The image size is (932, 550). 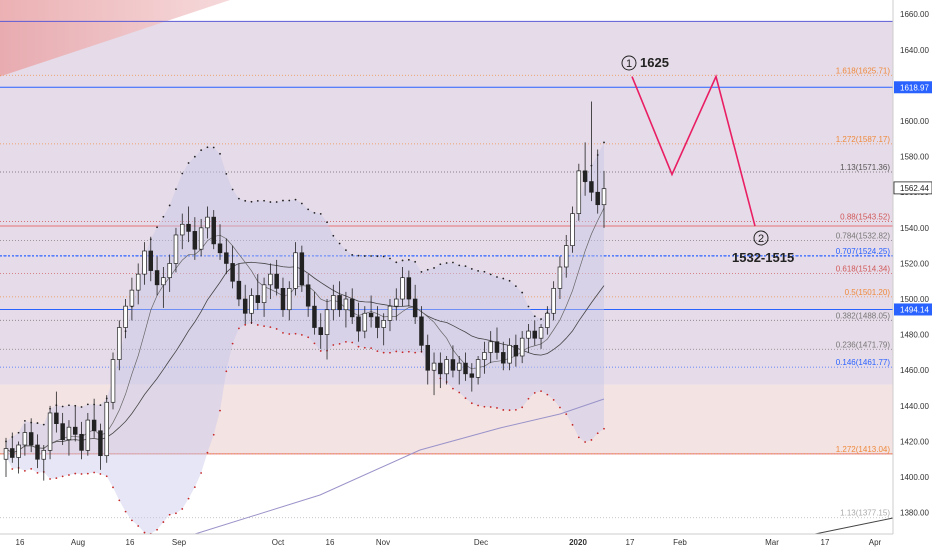 I want to click on time-tick-label-3: Sep, so click(x=179, y=542).